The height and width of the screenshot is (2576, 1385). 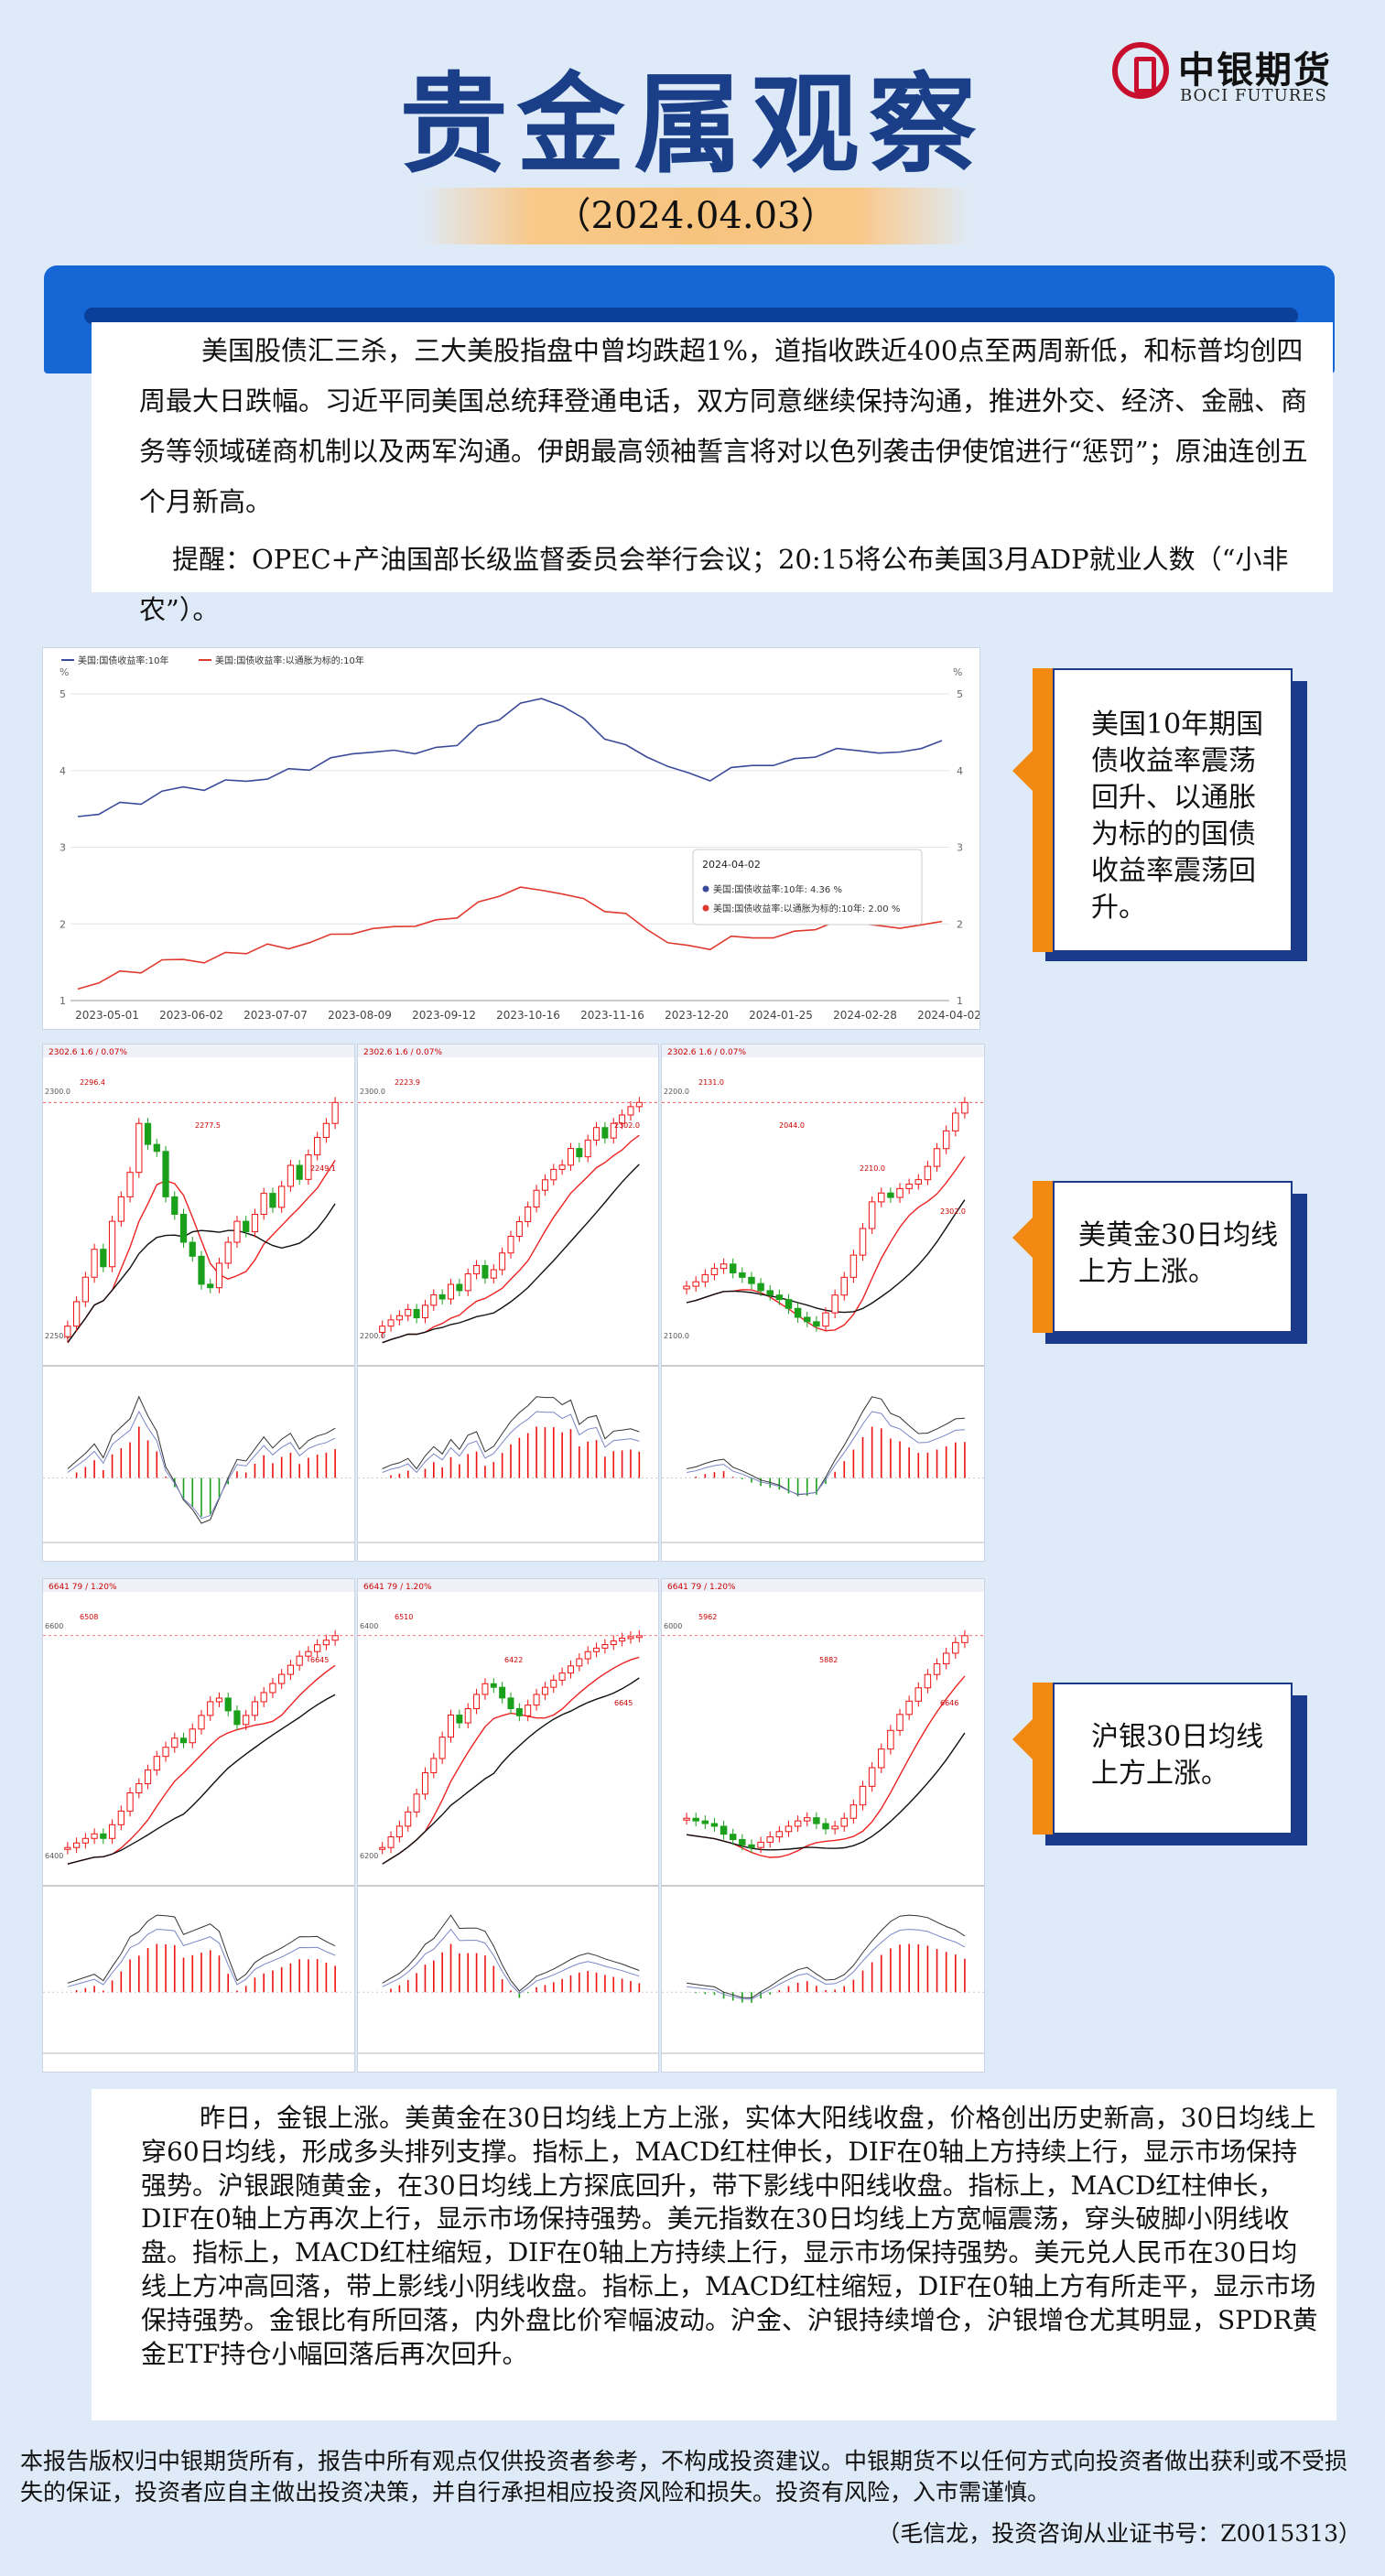 What do you see at coordinates (960, 848) in the screenshot?
I see `y-tick-label-right: 3` at bounding box center [960, 848].